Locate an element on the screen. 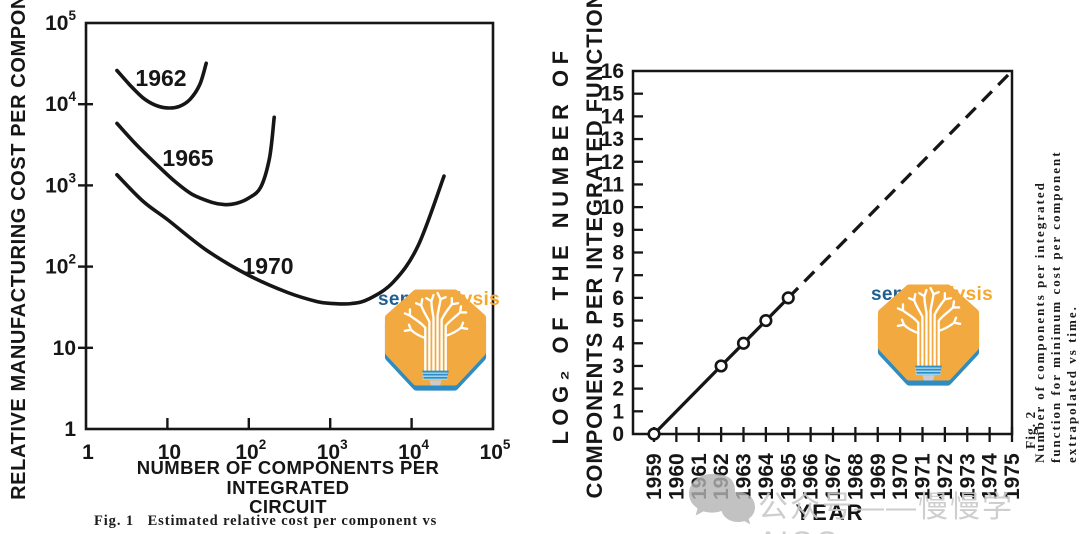 Image resolution: width=1080 pixels, height=534 pixels. fig2-x-tick-label: 1972 is located at coordinates (945, 476).